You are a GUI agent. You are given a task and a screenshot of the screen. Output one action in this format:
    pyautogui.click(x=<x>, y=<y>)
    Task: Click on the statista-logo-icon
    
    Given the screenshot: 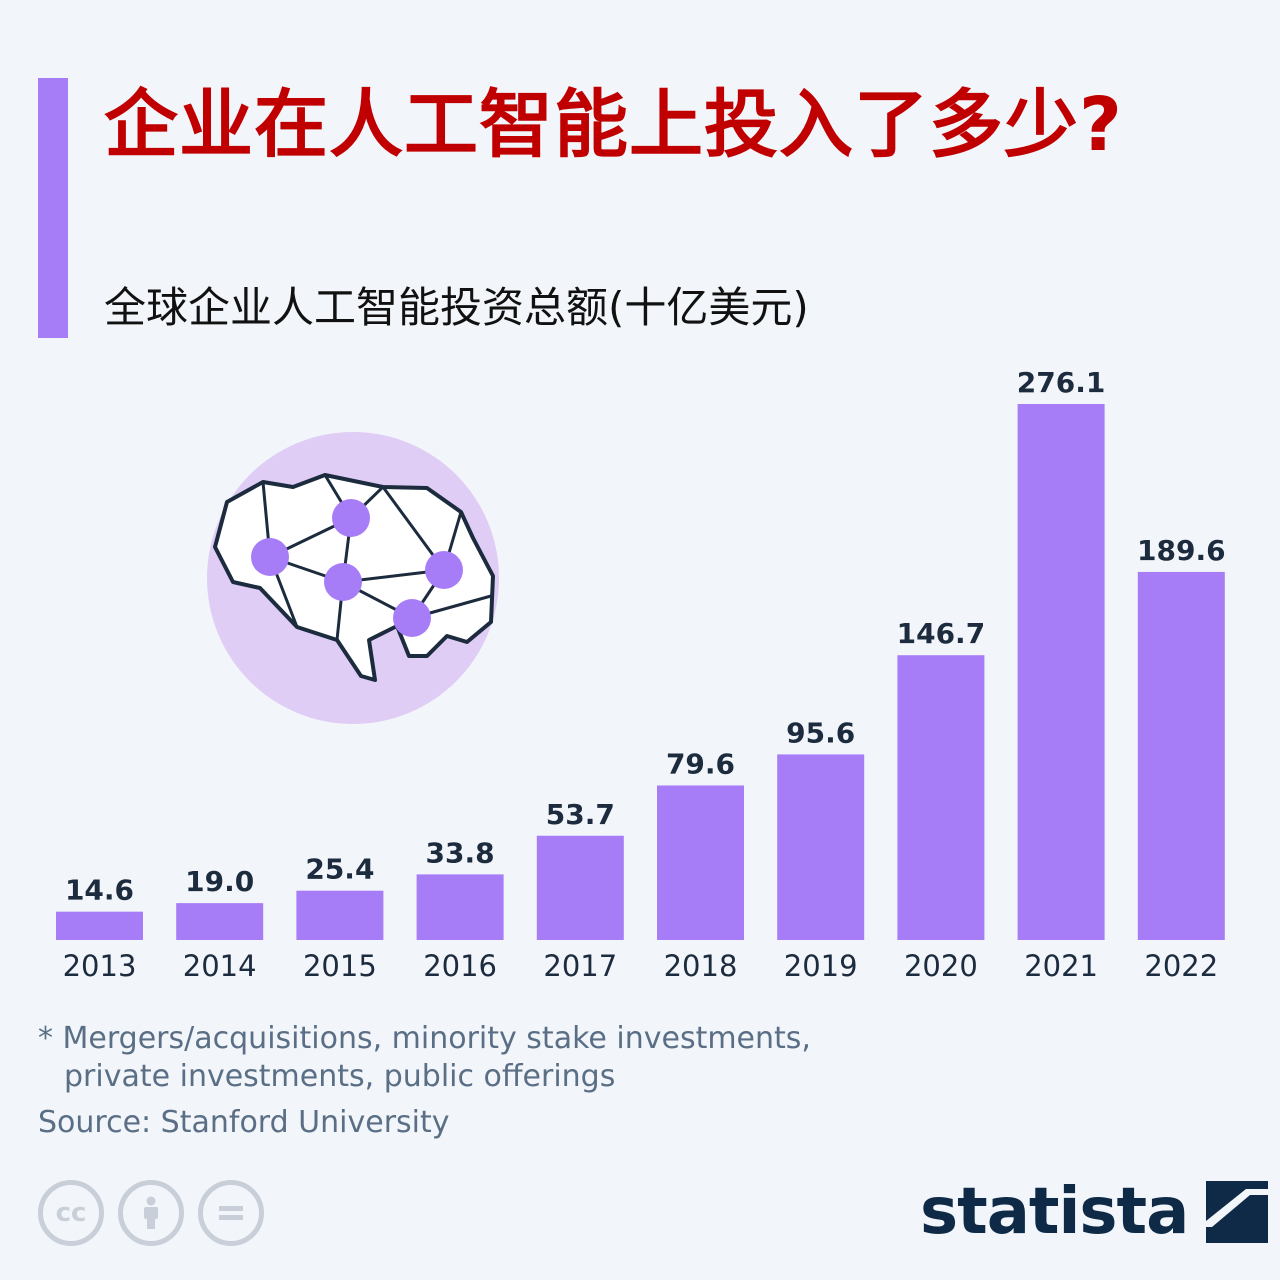 What is the action you would take?
    pyautogui.click(x=1237, y=1212)
    